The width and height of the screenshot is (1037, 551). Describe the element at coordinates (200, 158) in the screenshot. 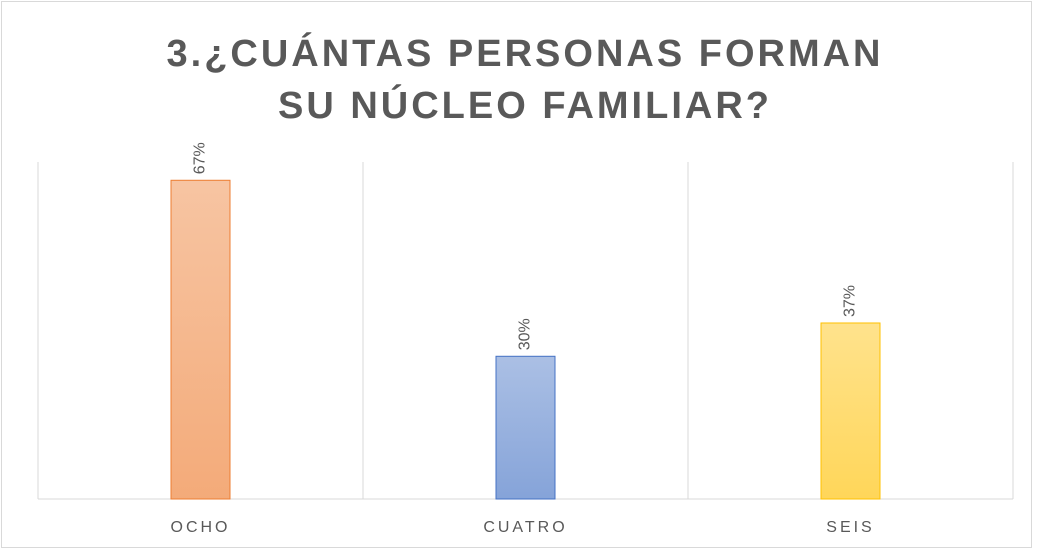

I see `data-label: 67%` at that location.